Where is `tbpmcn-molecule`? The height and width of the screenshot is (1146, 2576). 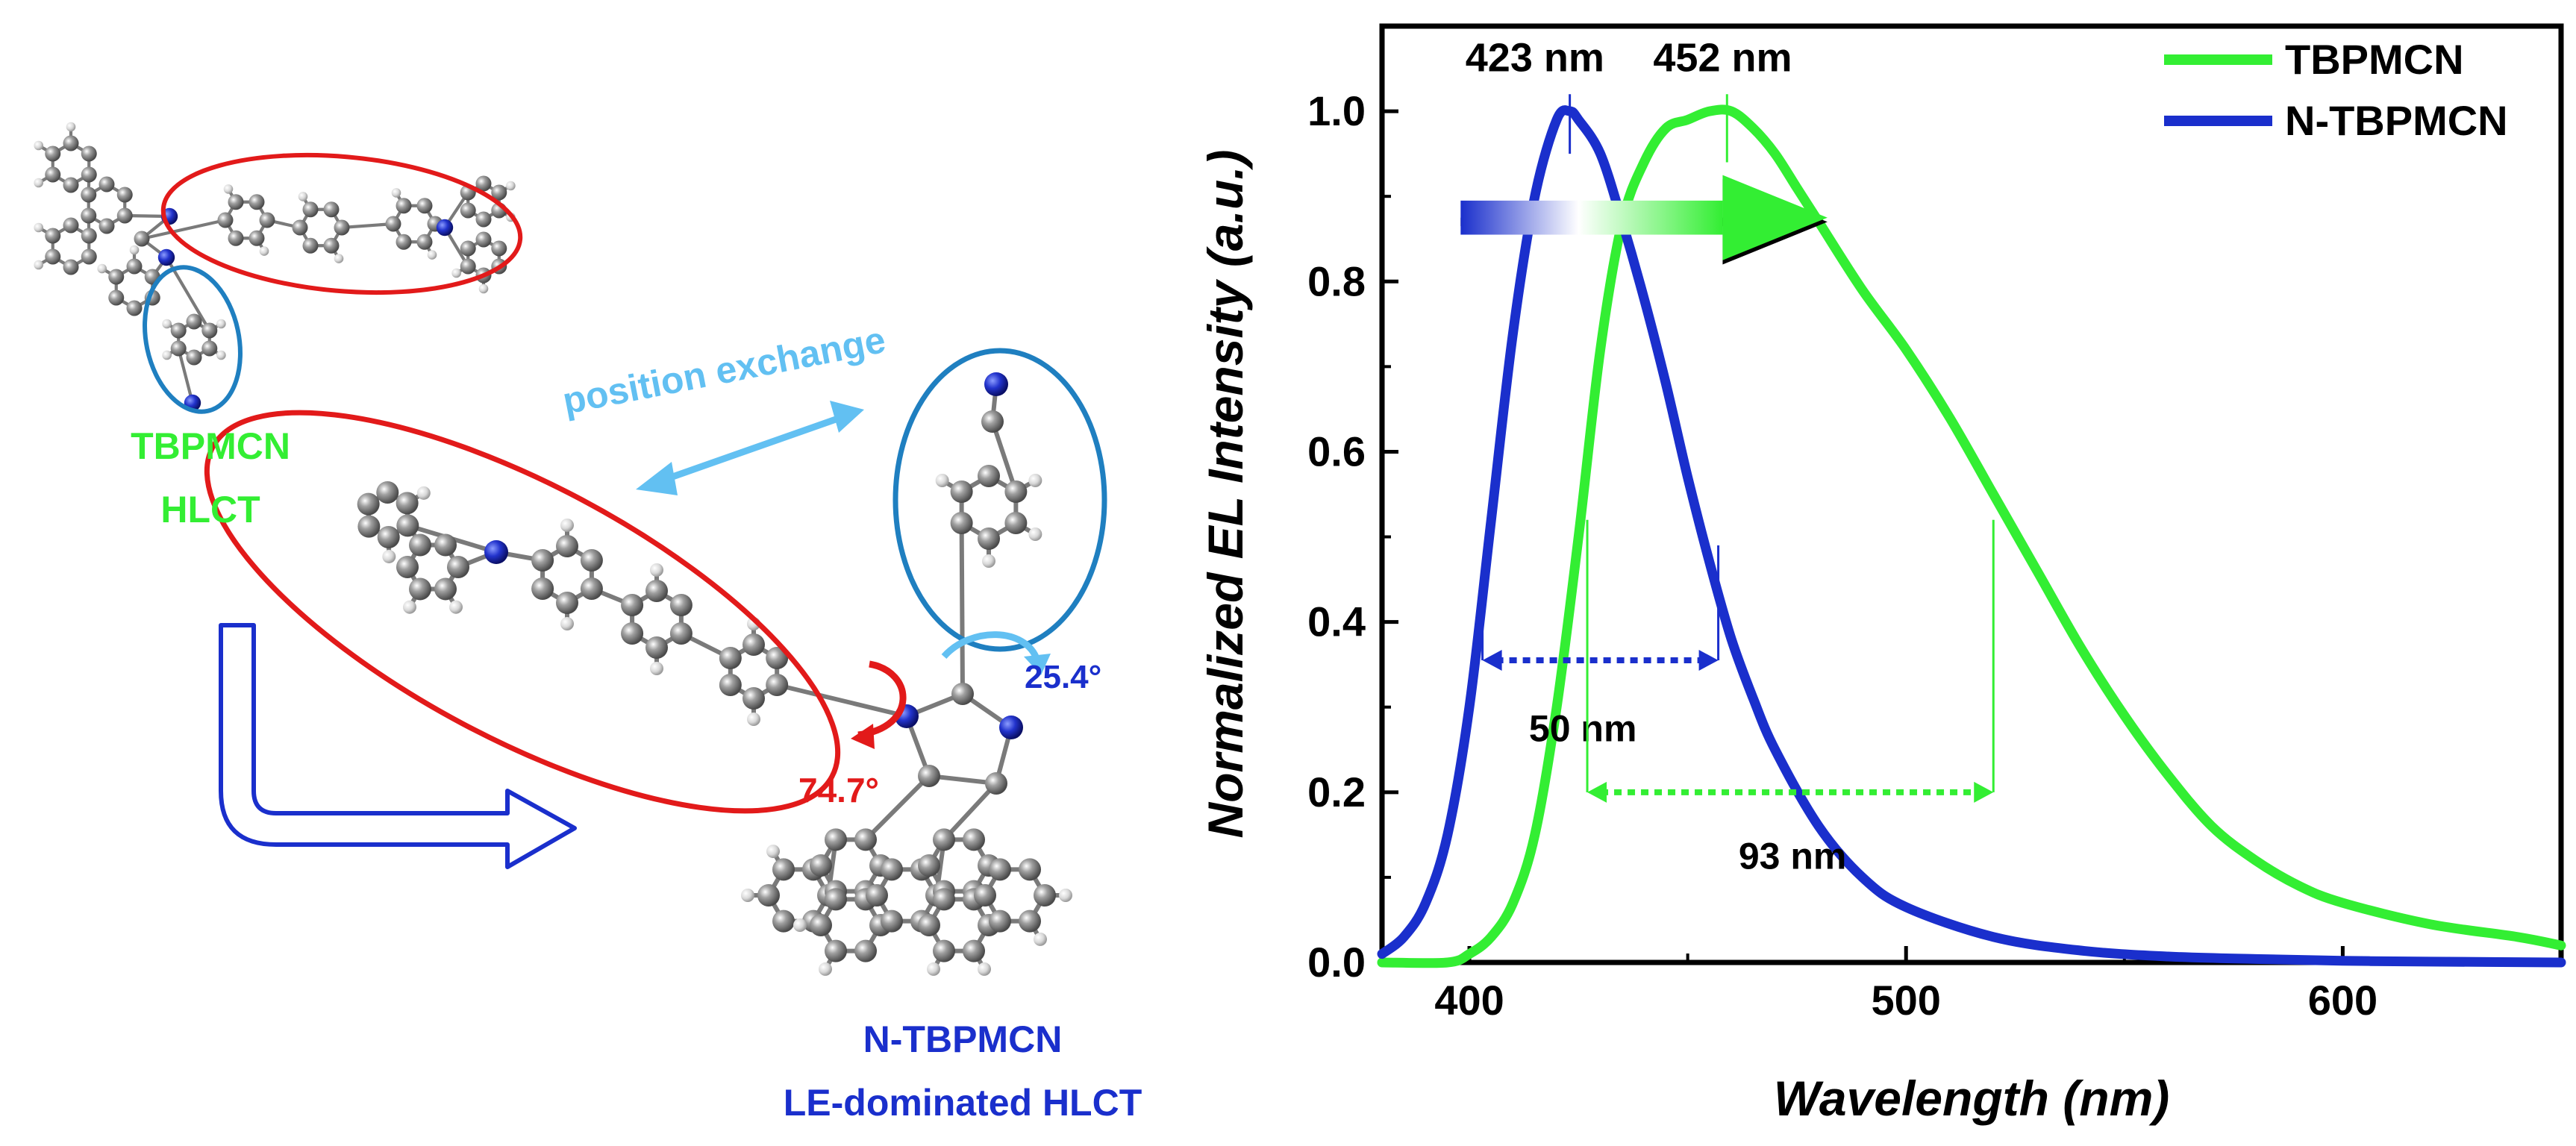
tbpmcn-molecule is located at coordinates (275, 267).